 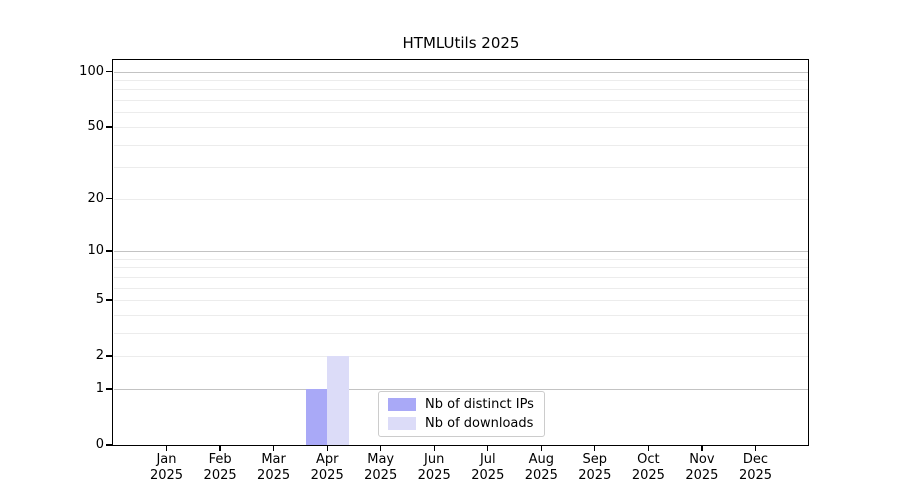 I want to click on x-tick-month: Feb, so click(x=220, y=459).